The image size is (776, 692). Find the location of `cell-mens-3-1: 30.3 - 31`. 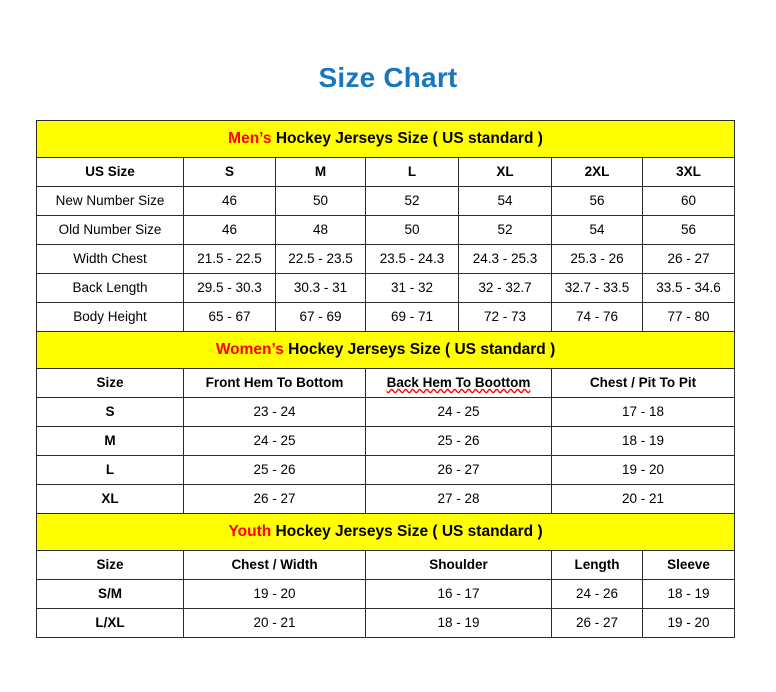

cell-mens-3-1: 30.3 - 31 is located at coordinates (320, 288).